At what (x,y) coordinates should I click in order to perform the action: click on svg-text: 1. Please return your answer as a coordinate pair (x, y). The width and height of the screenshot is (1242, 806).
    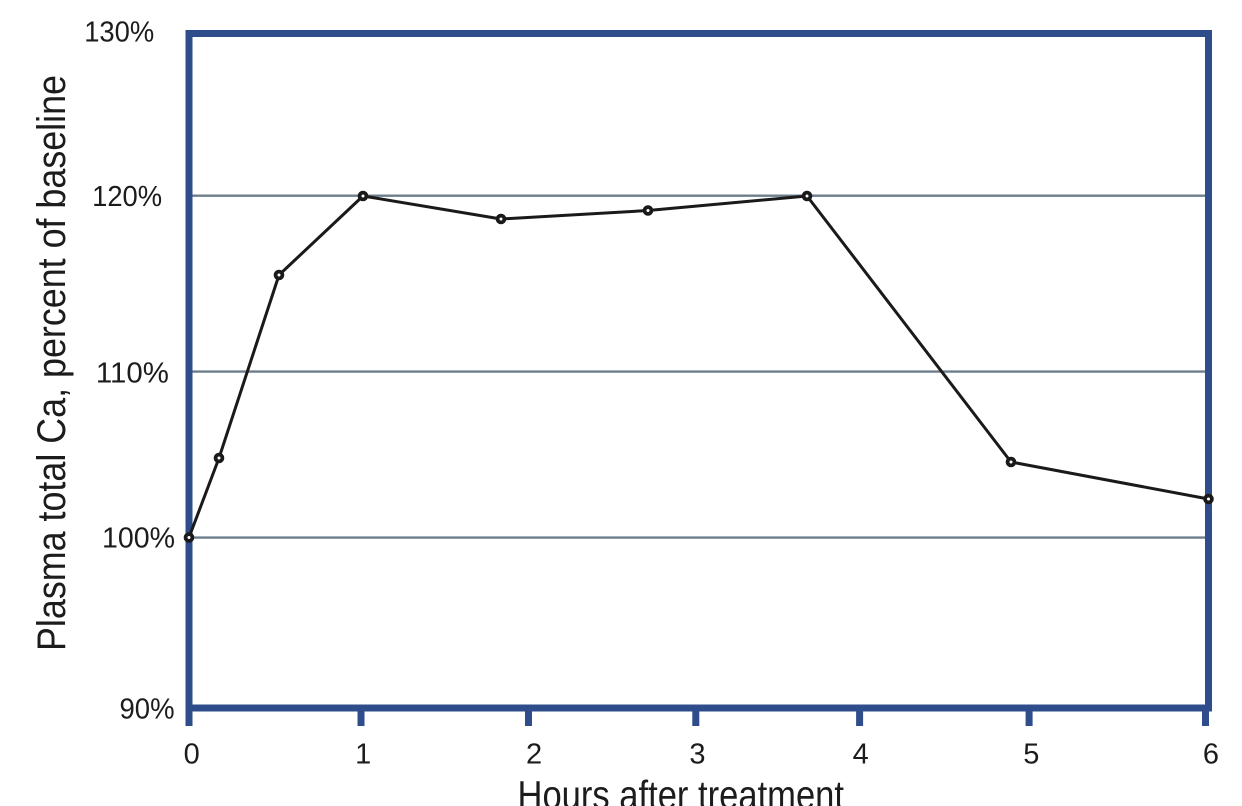
    Looking at the image, I should click on (363, 755).